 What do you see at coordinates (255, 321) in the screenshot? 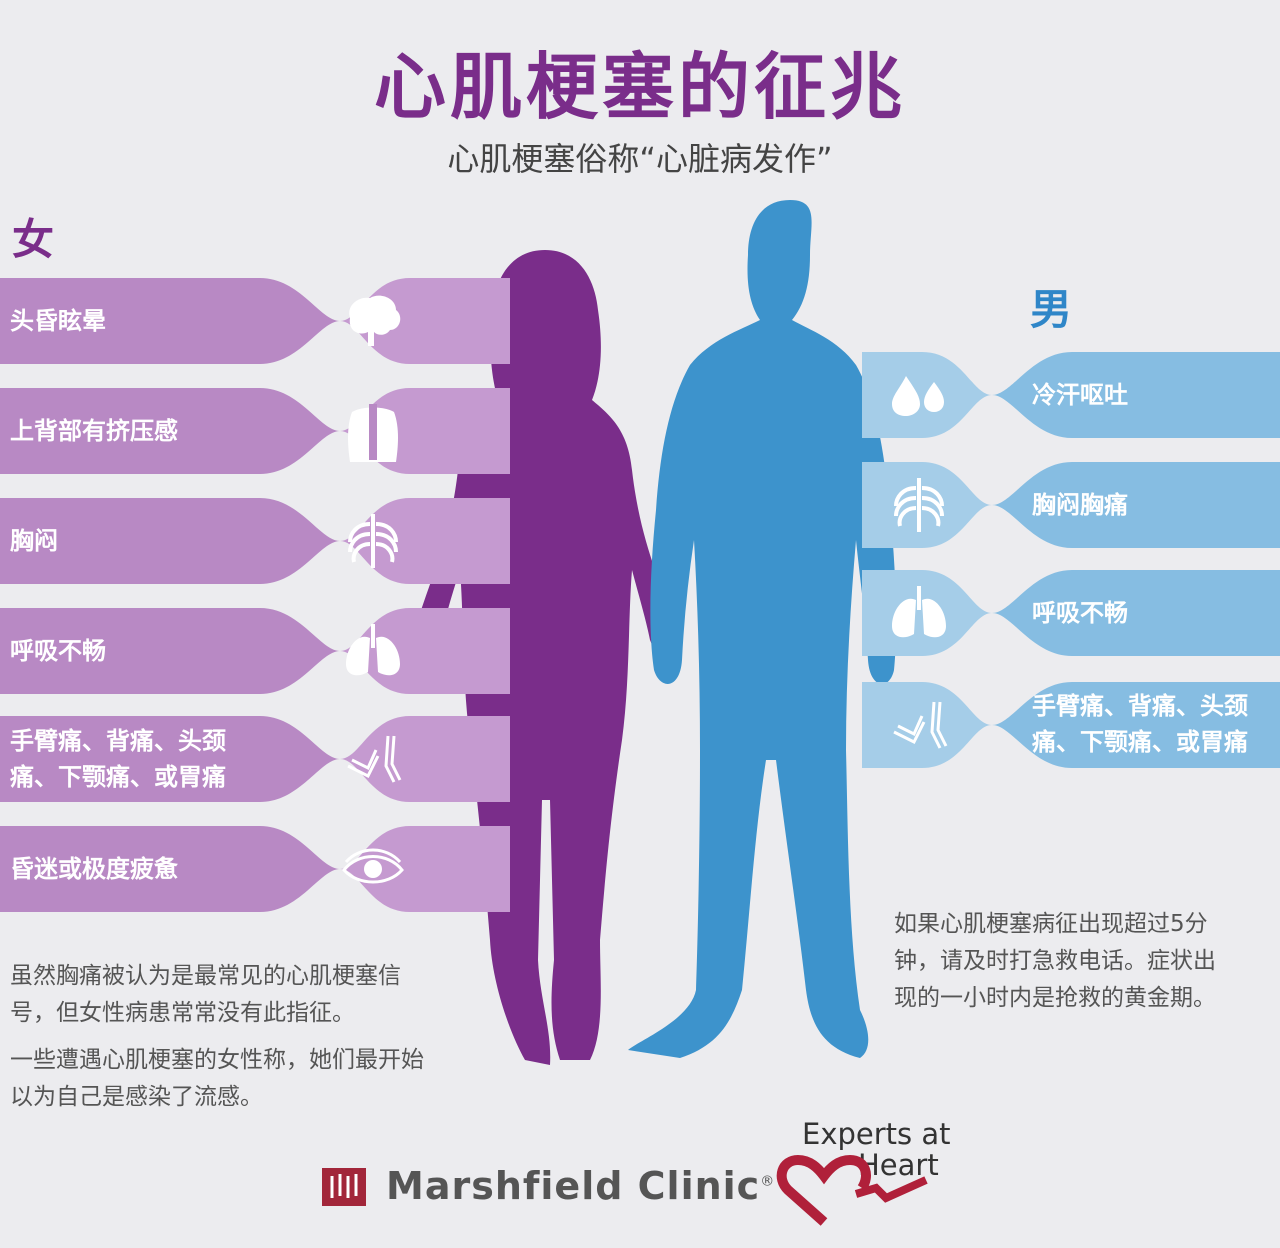
I see `female-symptom-dizziness: 头昏眩晕` at bounding box center [255, 321].